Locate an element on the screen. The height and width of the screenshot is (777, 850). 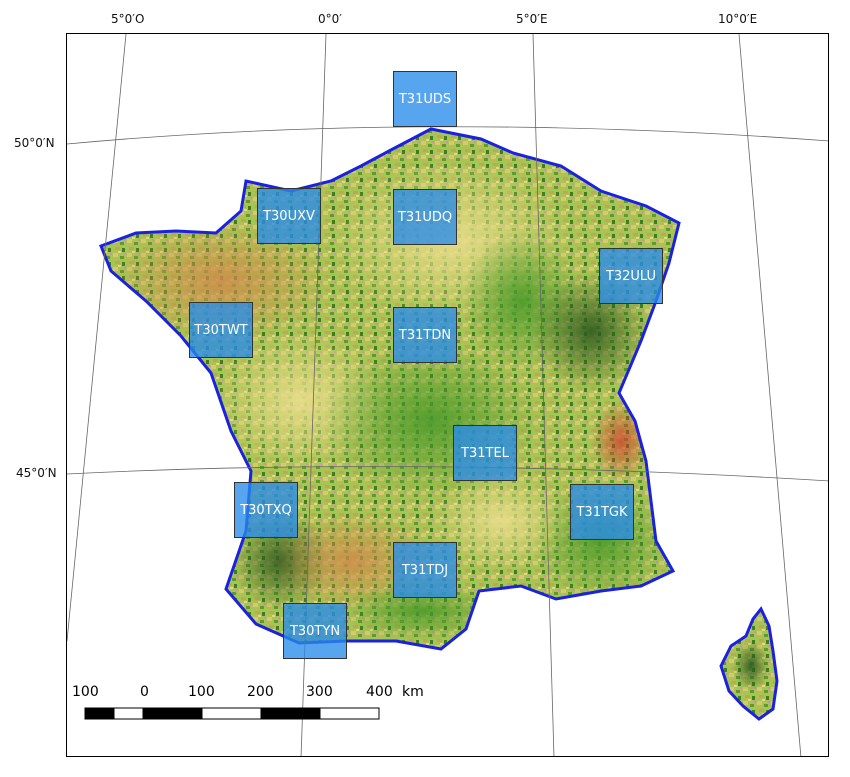
tile-t30uxv: T30UXV is located at coordinates (289, 216).